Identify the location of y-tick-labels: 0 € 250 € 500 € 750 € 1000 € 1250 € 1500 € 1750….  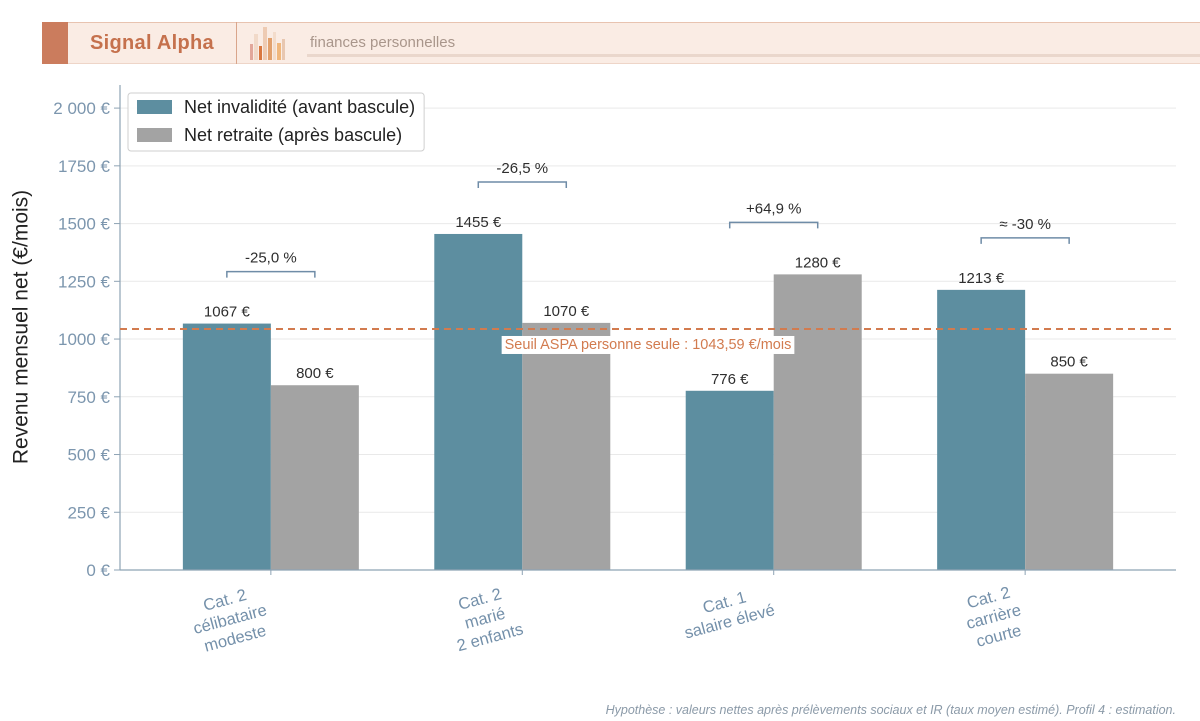
(81, 339).